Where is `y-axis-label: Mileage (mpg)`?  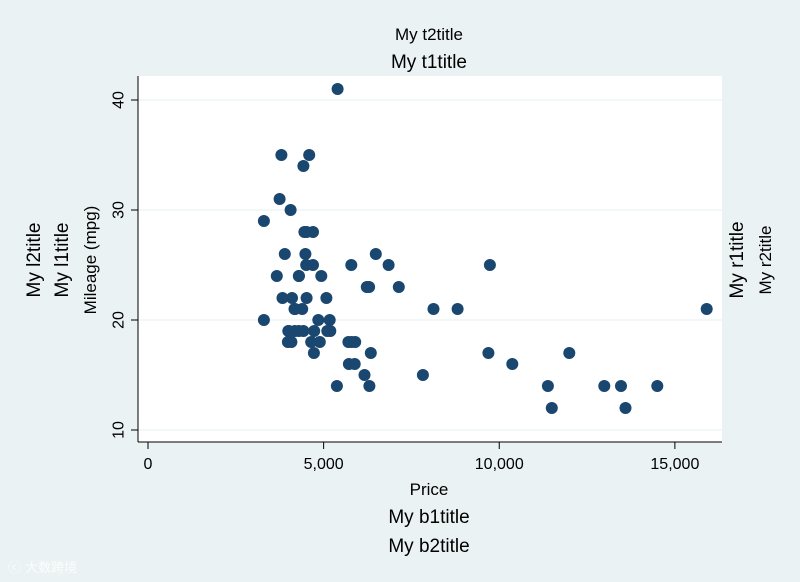 y-axis-label: Mileage (mpg) is located at coordinates (90, 260).